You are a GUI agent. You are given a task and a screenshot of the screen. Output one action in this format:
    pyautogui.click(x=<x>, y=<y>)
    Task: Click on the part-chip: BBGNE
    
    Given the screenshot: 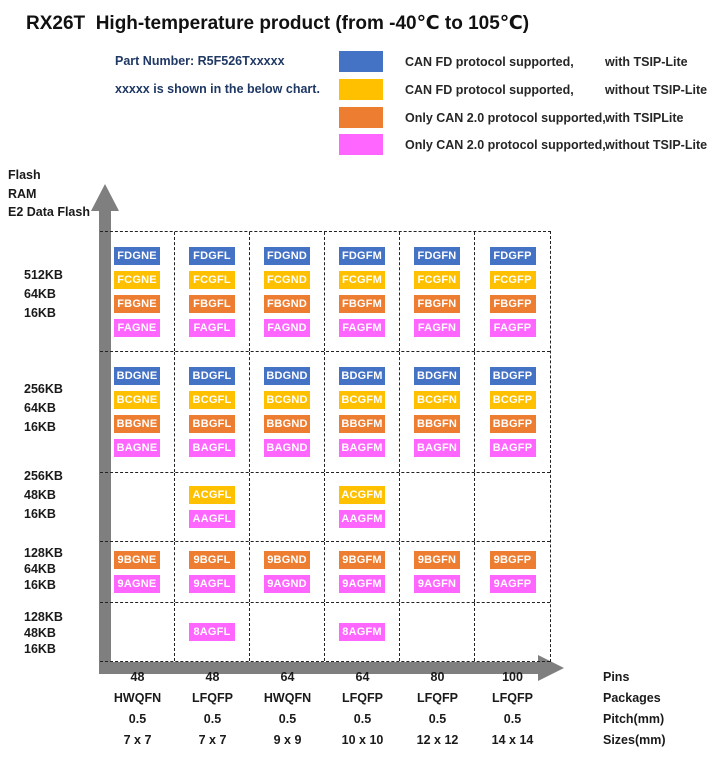 What is the action you would take?
    pyautogui.click(x=137, y=424)
    